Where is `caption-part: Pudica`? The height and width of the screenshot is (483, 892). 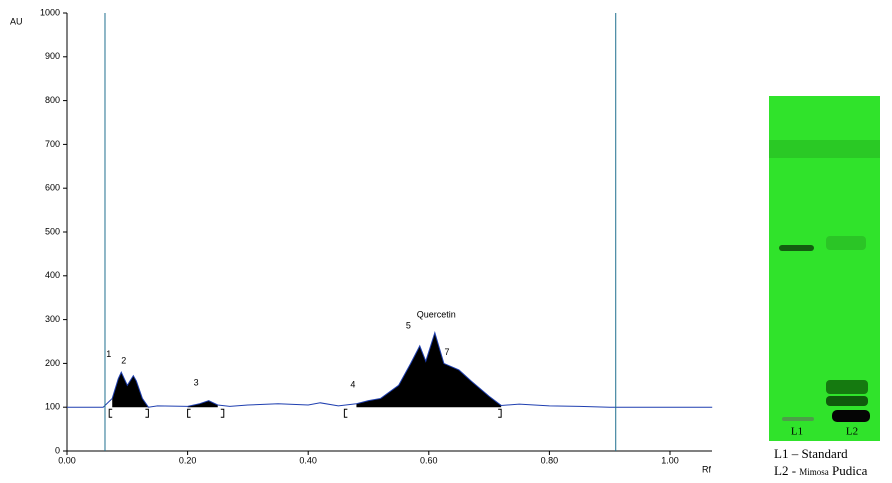
caption-part: Pudica is located at coordinates (848, 470).